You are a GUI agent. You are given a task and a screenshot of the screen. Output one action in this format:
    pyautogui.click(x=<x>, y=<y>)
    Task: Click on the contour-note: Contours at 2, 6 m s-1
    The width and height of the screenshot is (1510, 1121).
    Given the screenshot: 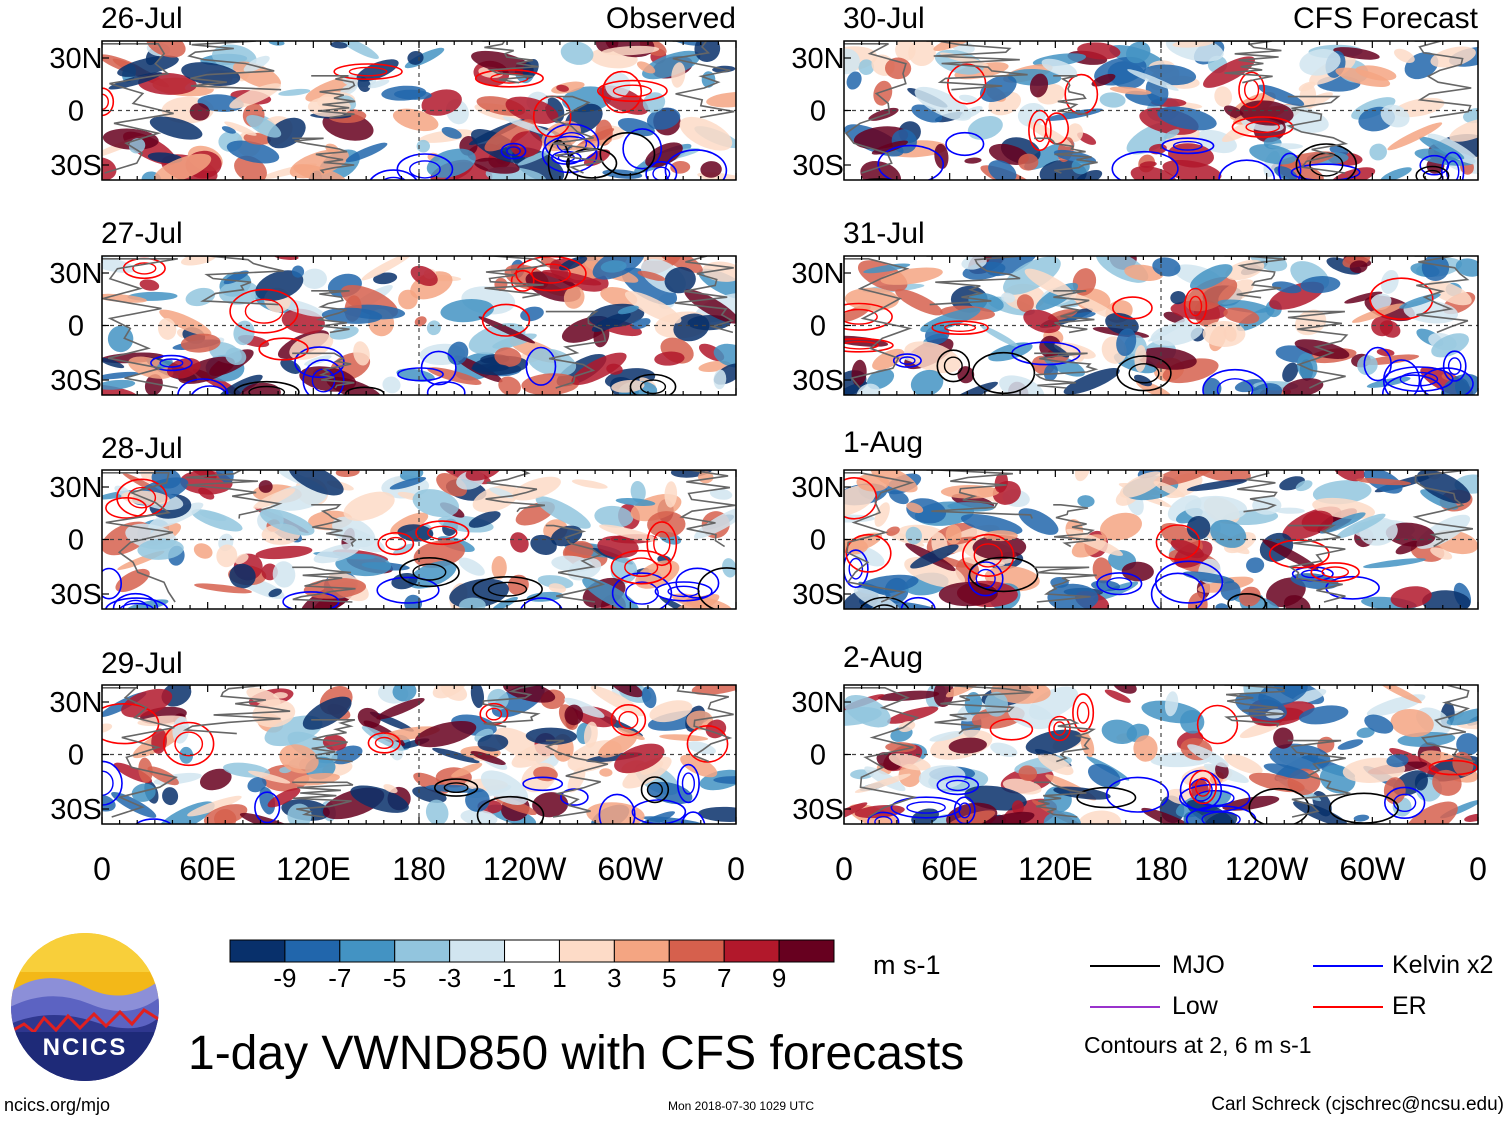 What is the action you would take?
    pyautogui.click(x=1198, y=1045)
    